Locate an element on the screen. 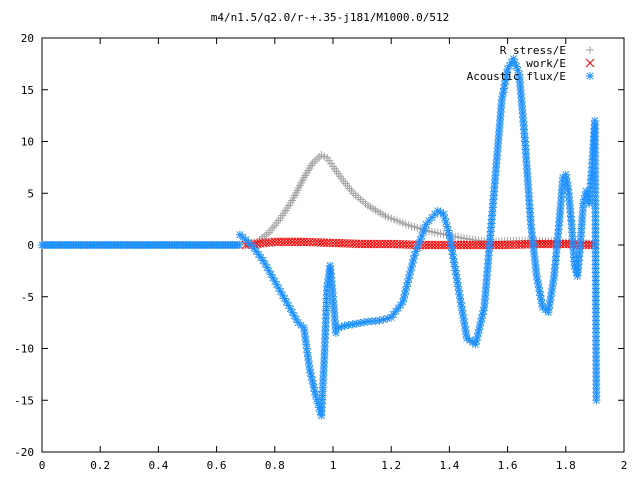  y-tick-label: 0 is located at coordinates (30, 245).